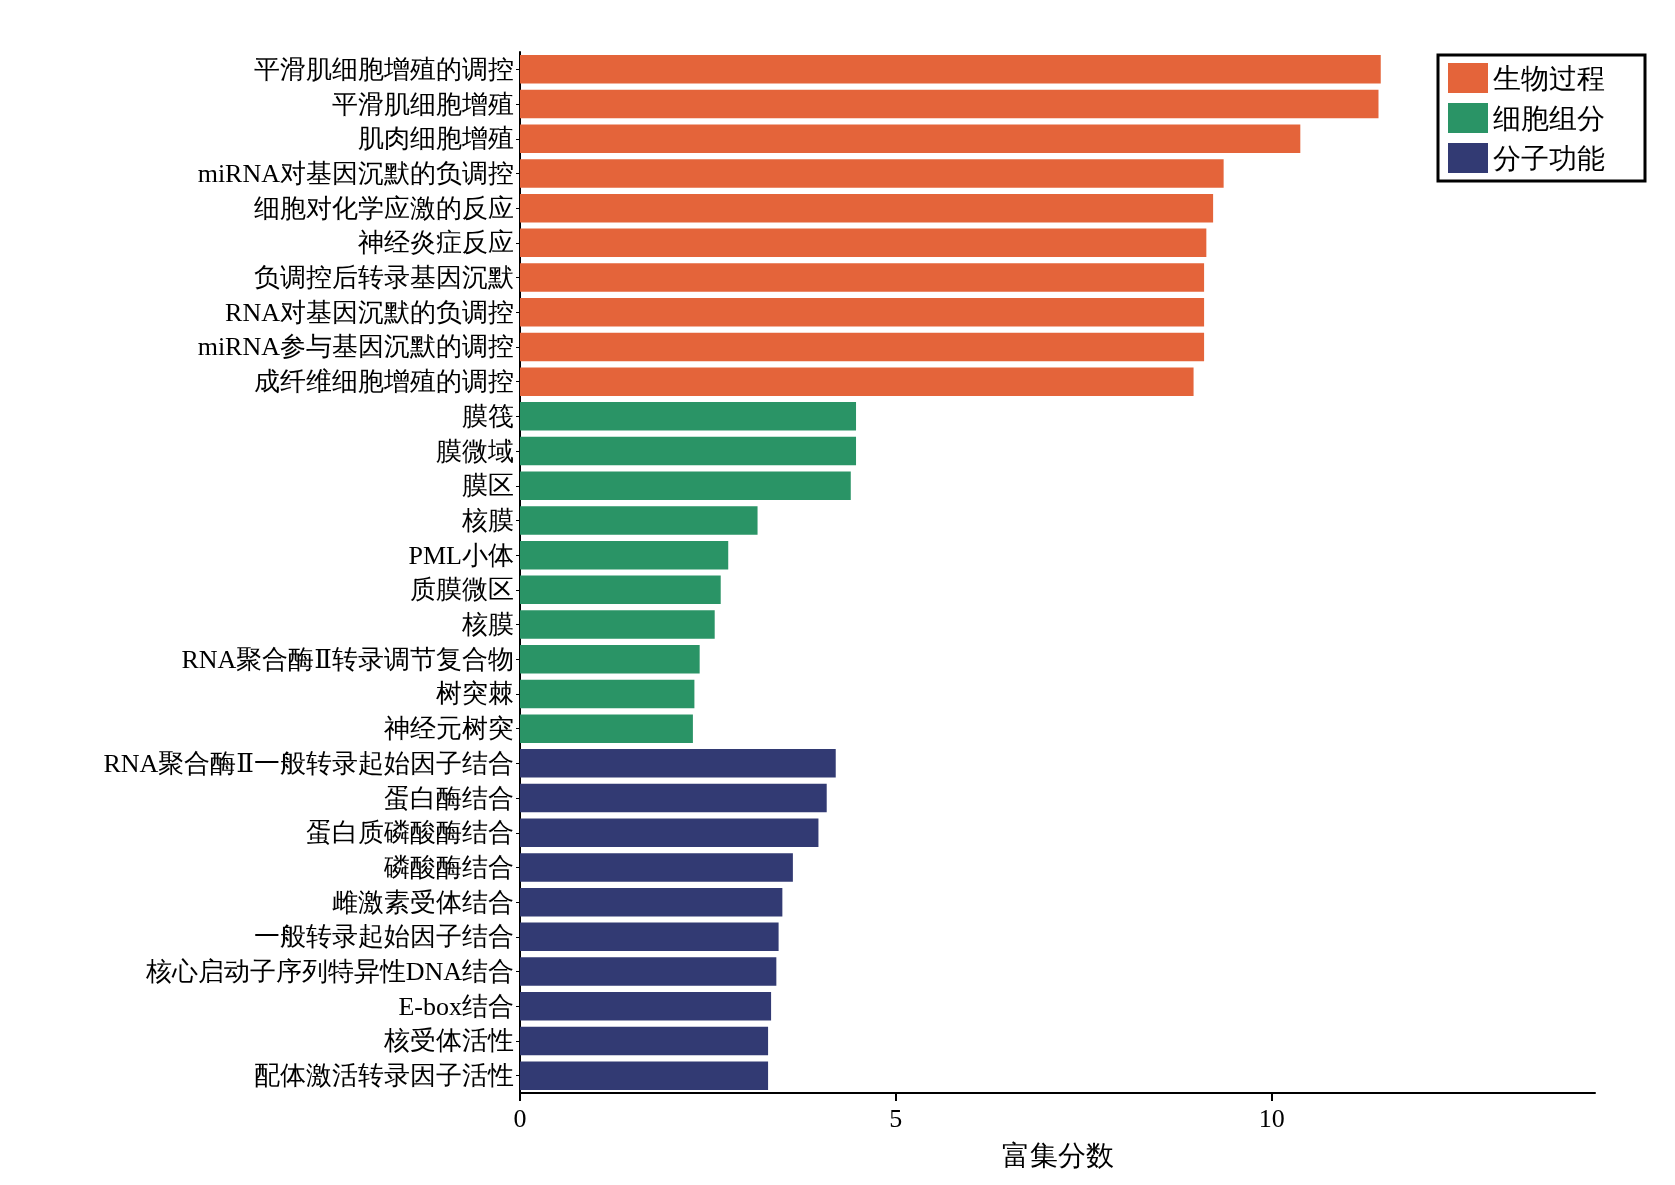  I want to click on y-tick-label: 磷酸酶结合, so click(448, 867).